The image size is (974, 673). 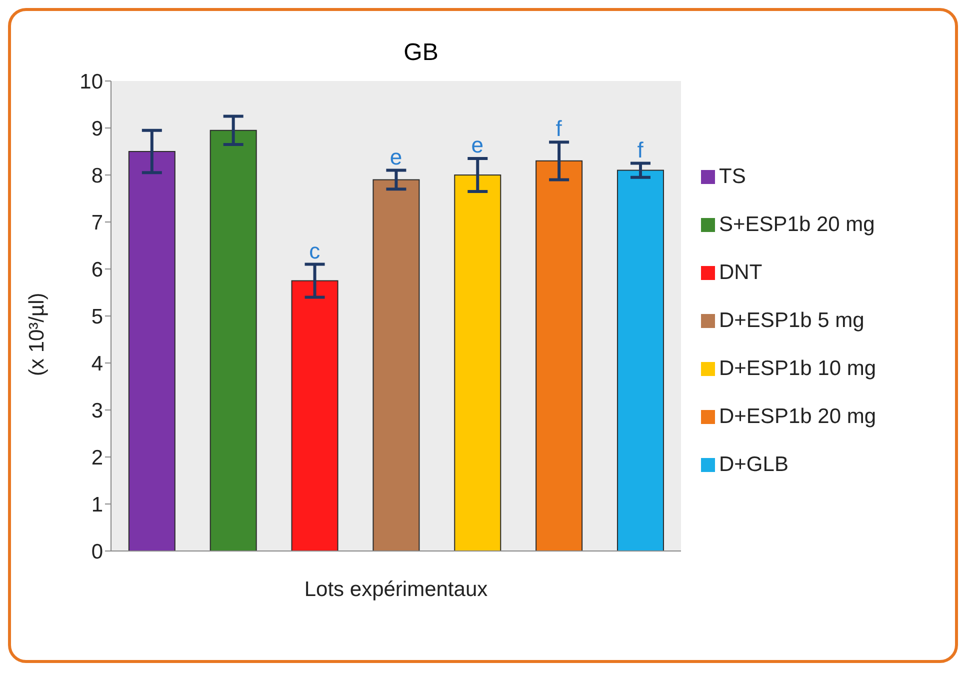 I want to click on y-tick-label: 3, so click(x=97, y=410).